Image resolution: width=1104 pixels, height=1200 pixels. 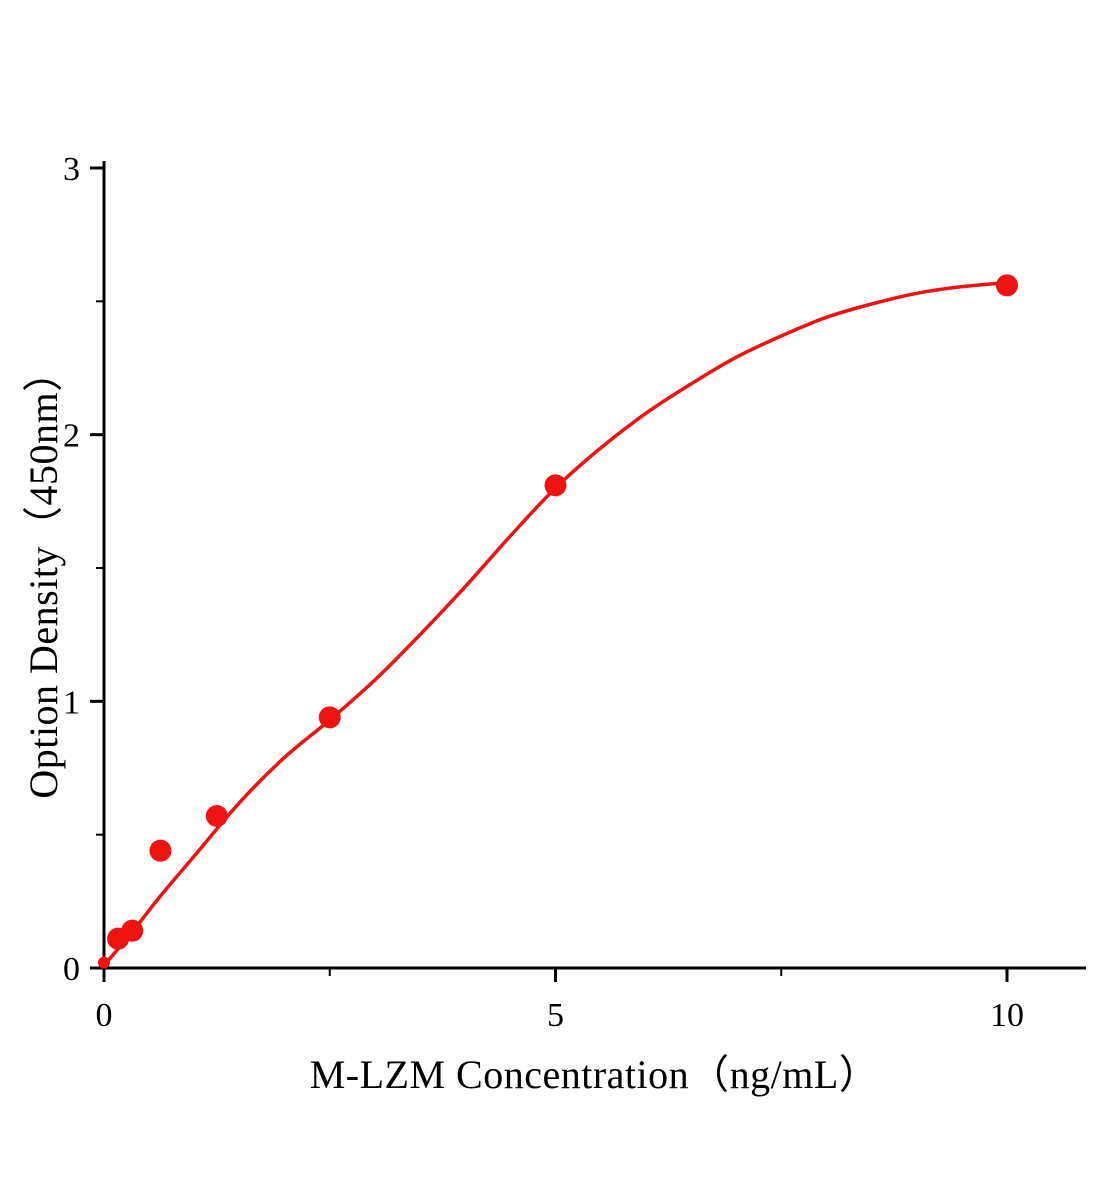 I want to click on x-axis-title: M-LZM Concentration（ng/mL）, so click(x=594, y=1074).